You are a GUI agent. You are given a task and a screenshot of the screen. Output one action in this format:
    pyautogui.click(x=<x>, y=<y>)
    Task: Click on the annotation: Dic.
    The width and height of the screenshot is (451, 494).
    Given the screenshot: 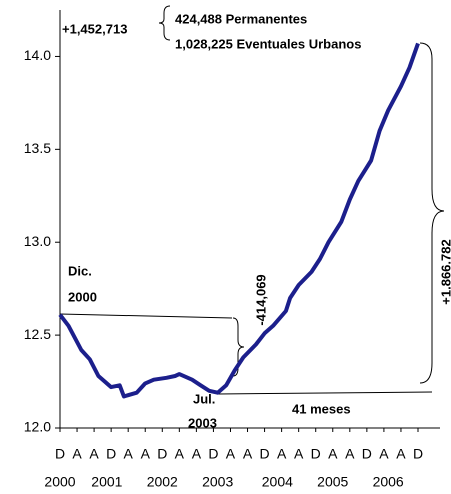 What is the action you would take?
    pyautogui.click(x=80, y=270)
    